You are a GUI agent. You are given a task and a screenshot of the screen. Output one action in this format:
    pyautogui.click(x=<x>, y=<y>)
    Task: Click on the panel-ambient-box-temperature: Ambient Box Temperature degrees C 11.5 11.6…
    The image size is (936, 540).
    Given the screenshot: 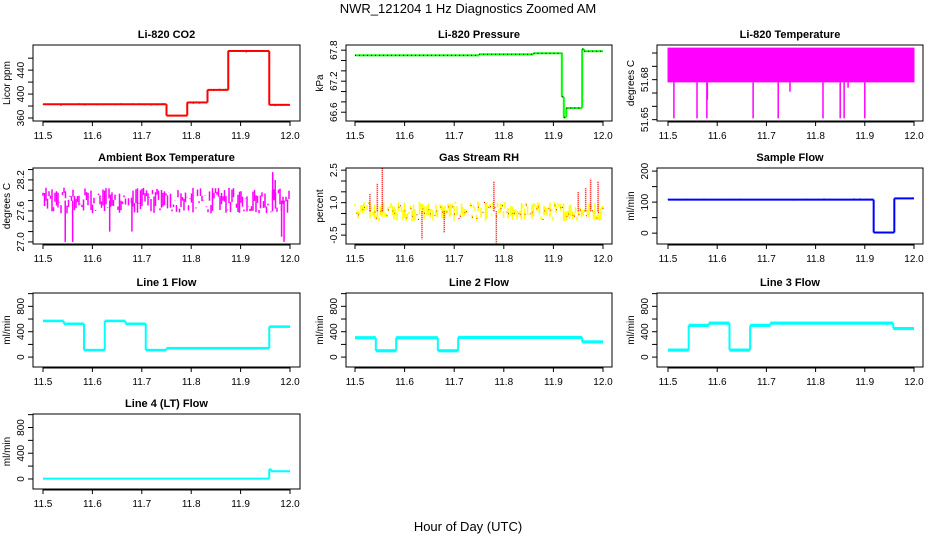 What is the action you would take?
    pyautogui.click(x=151, y=208)
    